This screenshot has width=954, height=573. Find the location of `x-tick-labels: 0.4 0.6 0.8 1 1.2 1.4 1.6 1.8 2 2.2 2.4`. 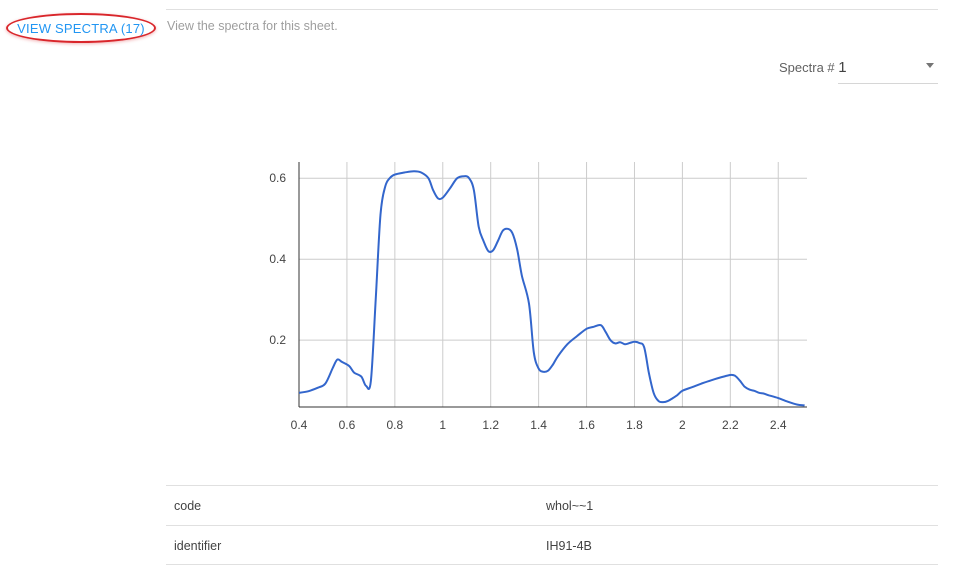

x-tick-labels: 0.4 0.6 0.8 1 1.2 1.4 1.6 1.8 2 2.2 2.4 is located at coordinates (539, 425).